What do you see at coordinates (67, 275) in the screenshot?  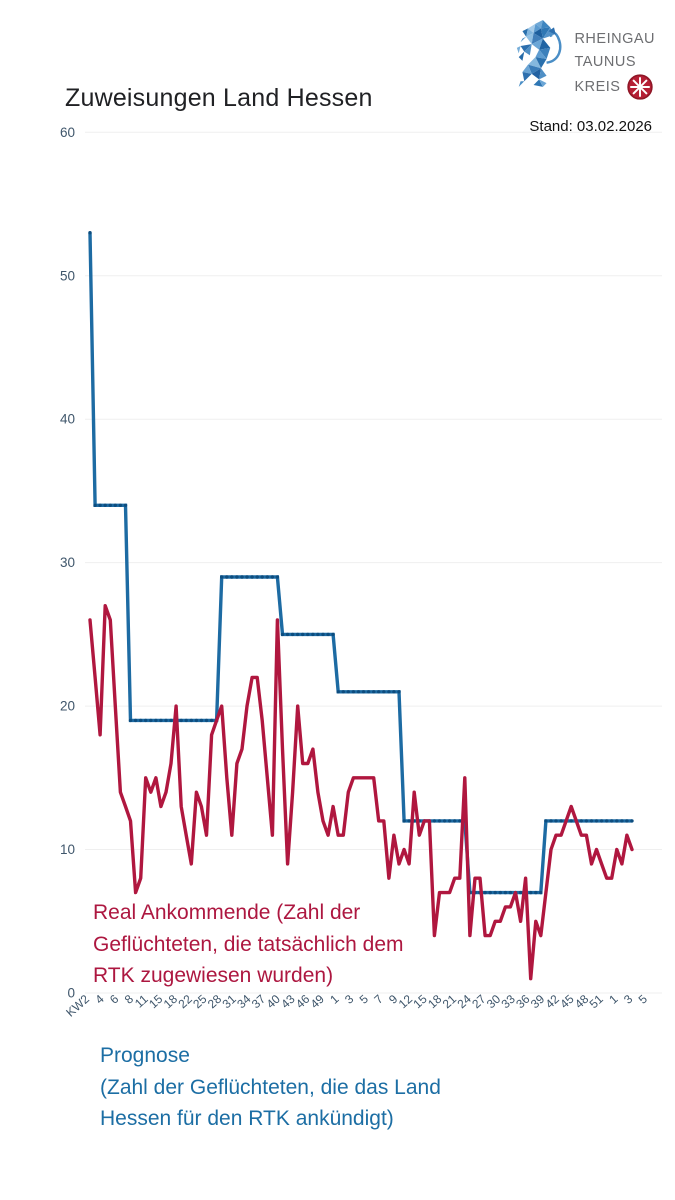 I see `svg-text: 50` at bounding box center [67, 275].